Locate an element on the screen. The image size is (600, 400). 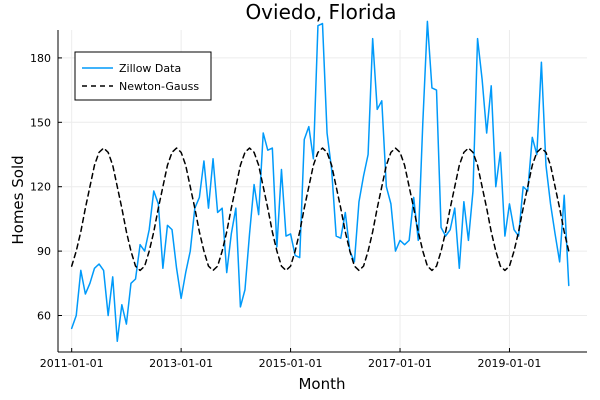
legend: Zillow Data Newton-Gauss is located at coordinates (143, 76).